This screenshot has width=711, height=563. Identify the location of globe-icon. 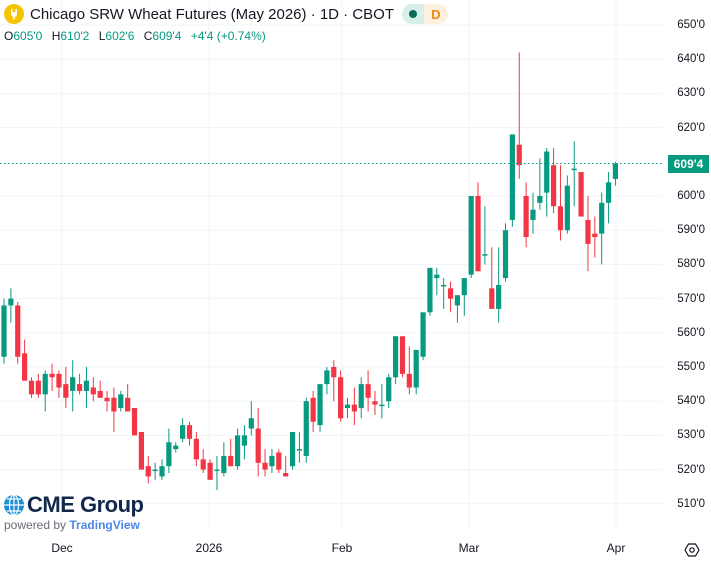
(14, 505).